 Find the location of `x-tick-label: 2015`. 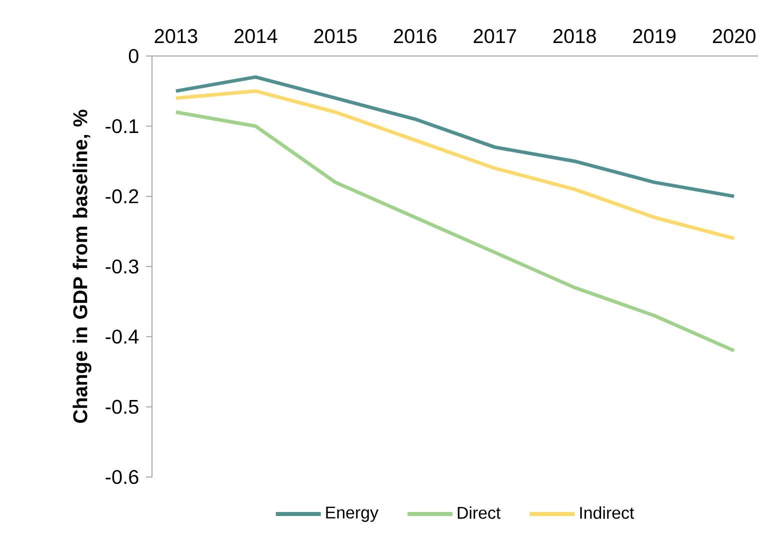

x-tick-label: 2015 is located at coordinates (335, 36).